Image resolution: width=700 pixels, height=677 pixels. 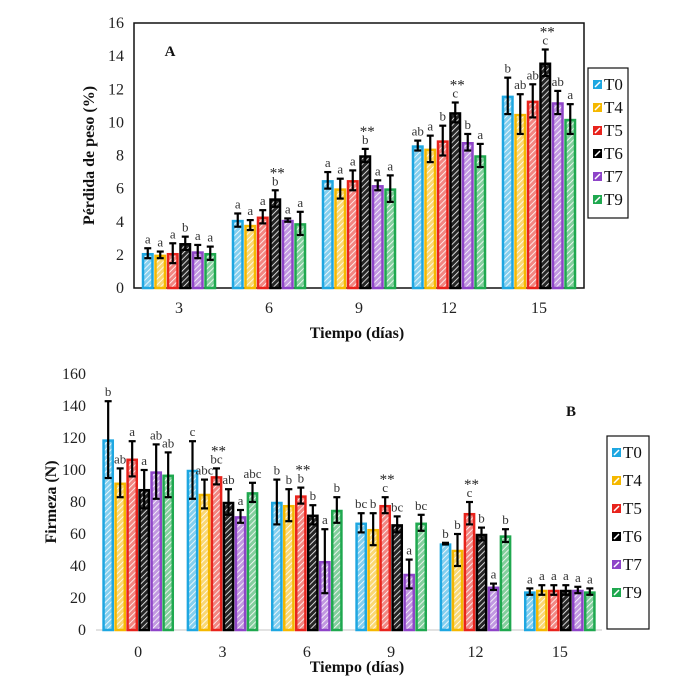 What do you see at coordinates (116, 89) in the screenshot?
I see `y-tick-label: 12` at bounding box center [116, 89].